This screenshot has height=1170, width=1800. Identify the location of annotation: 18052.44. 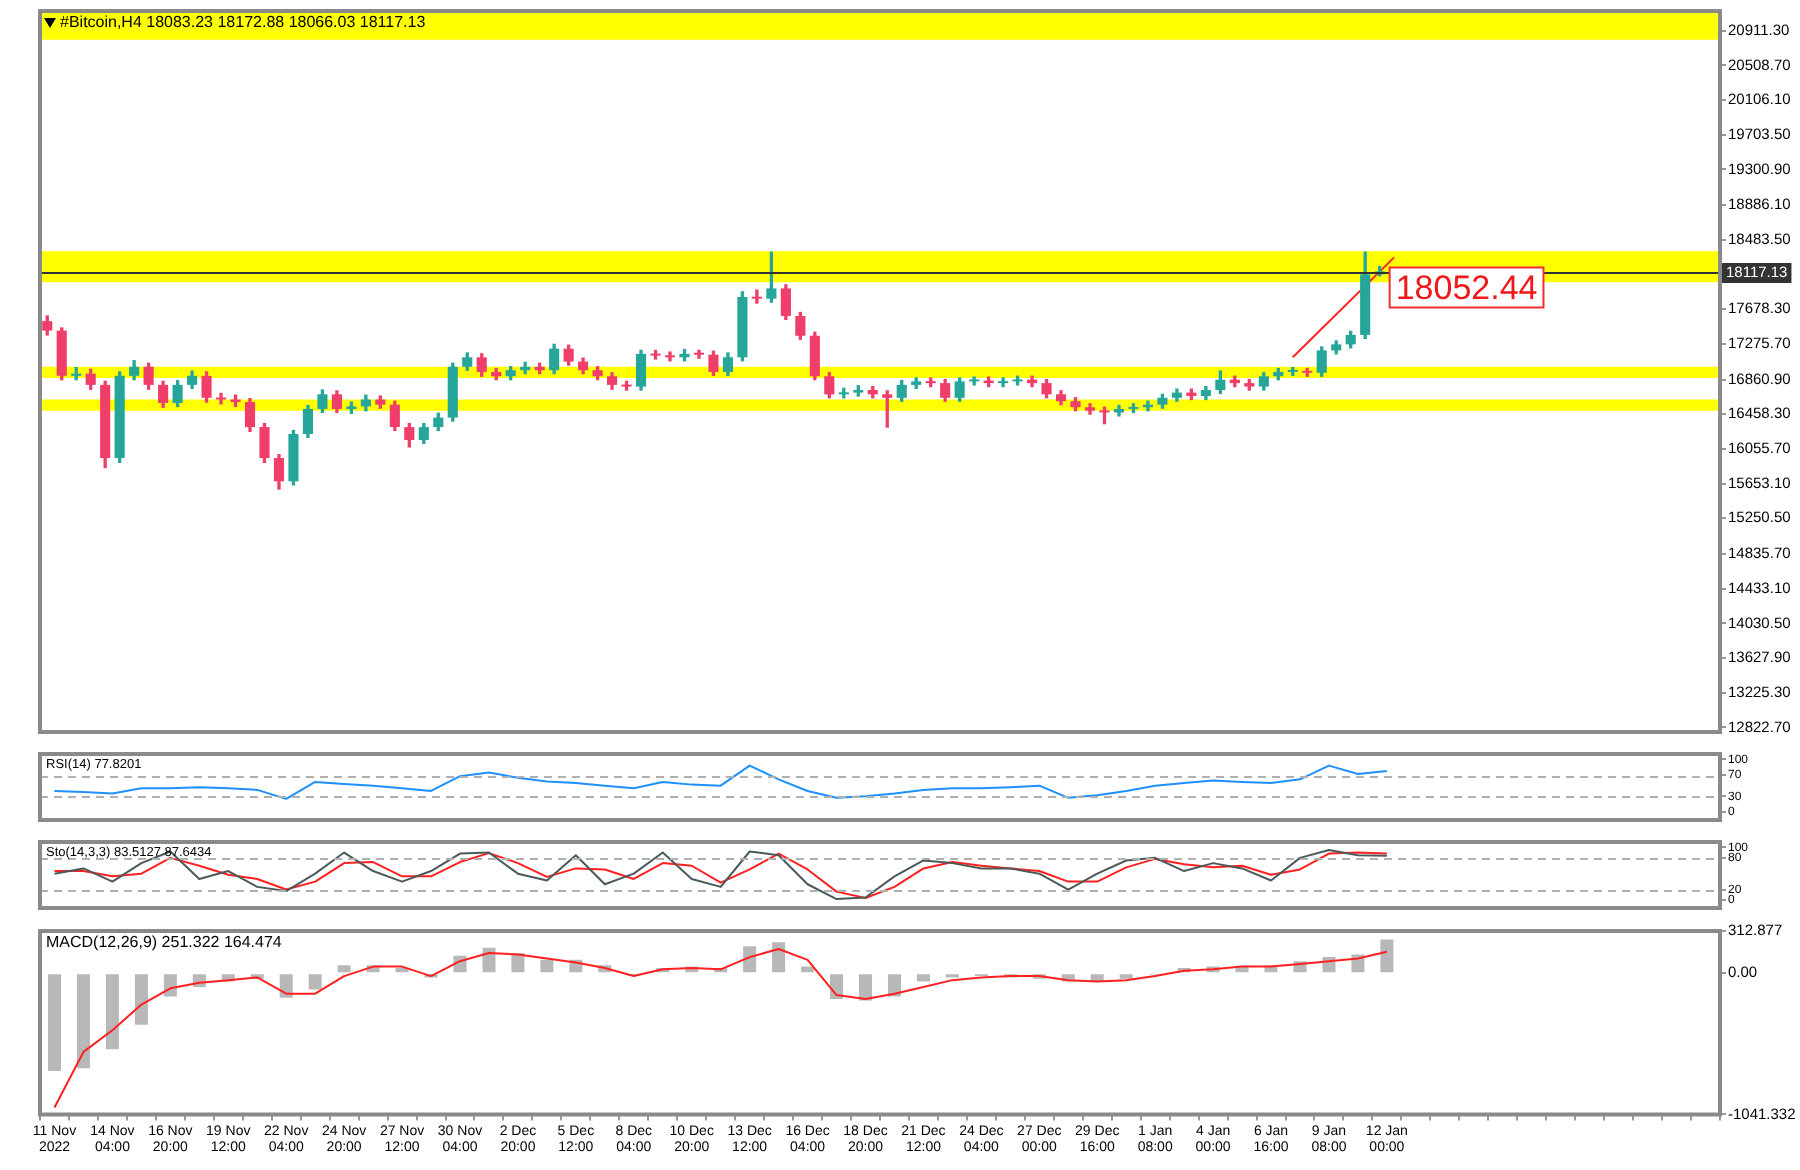
(1466, 287).